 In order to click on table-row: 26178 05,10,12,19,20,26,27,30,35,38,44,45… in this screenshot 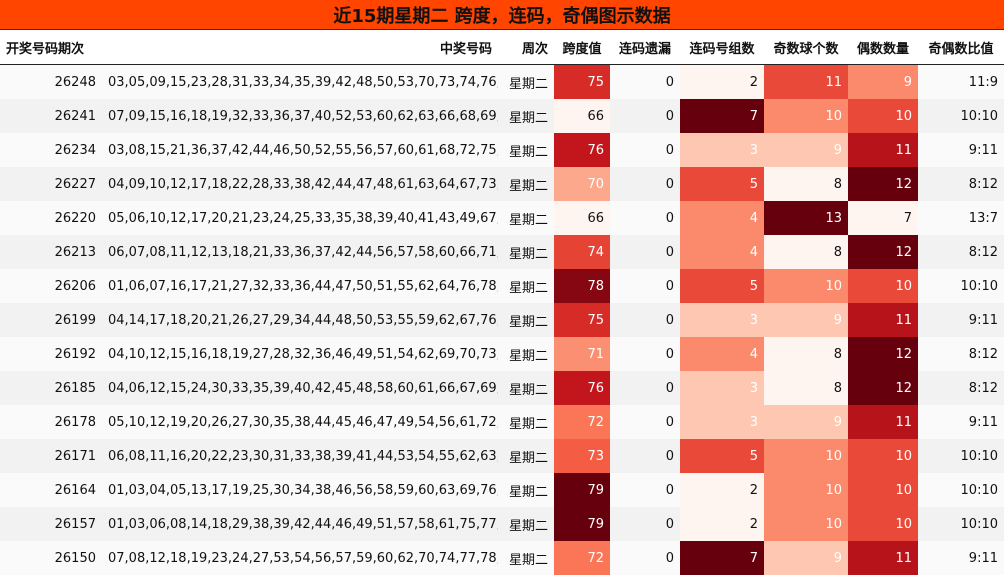, I will do `click(502, 422)`.